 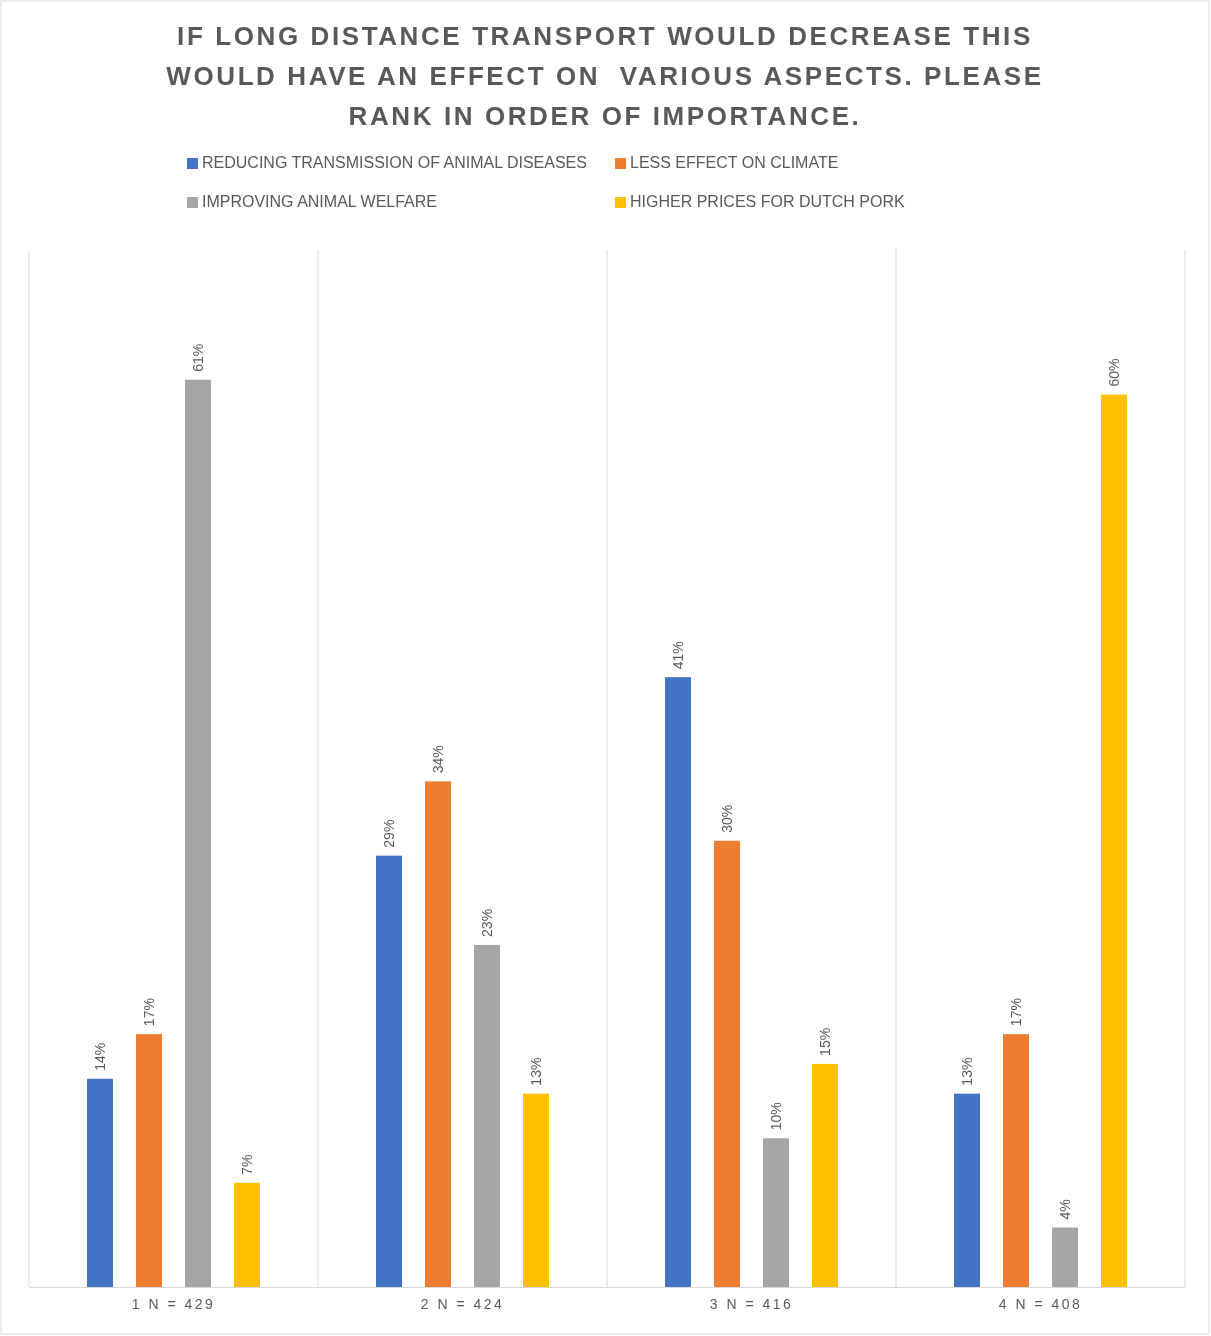 I want to click on x-tick-label: 1 N = 429, so click(x=173, y=1303).